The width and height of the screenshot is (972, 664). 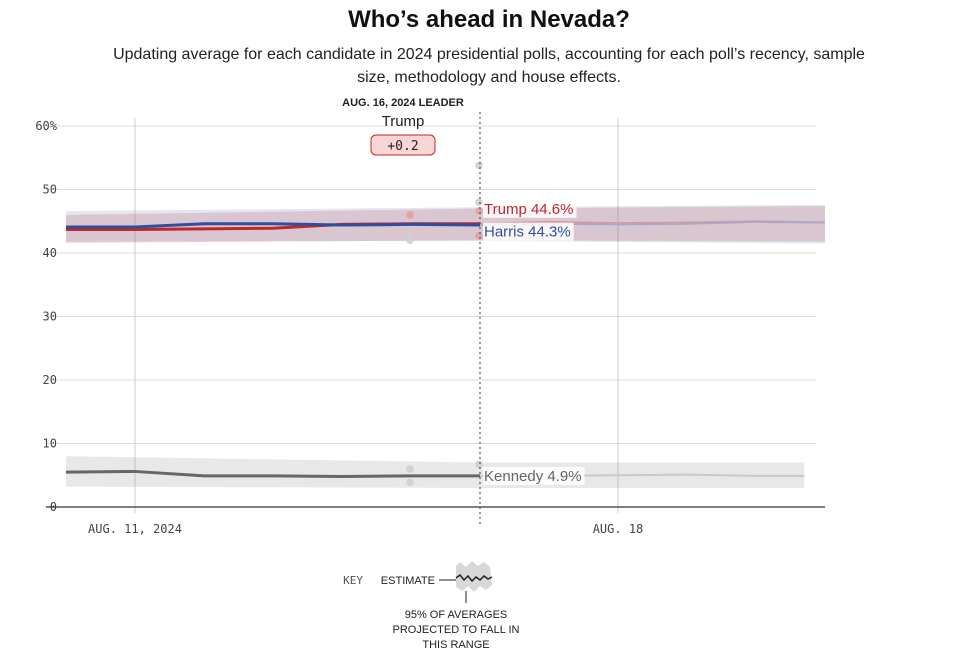 What do you see at coordinates (403, 103) in the screenshot?
I see `leader-heading: AUG. 16, 2024 LEADER` at bounding box center [403, 103].